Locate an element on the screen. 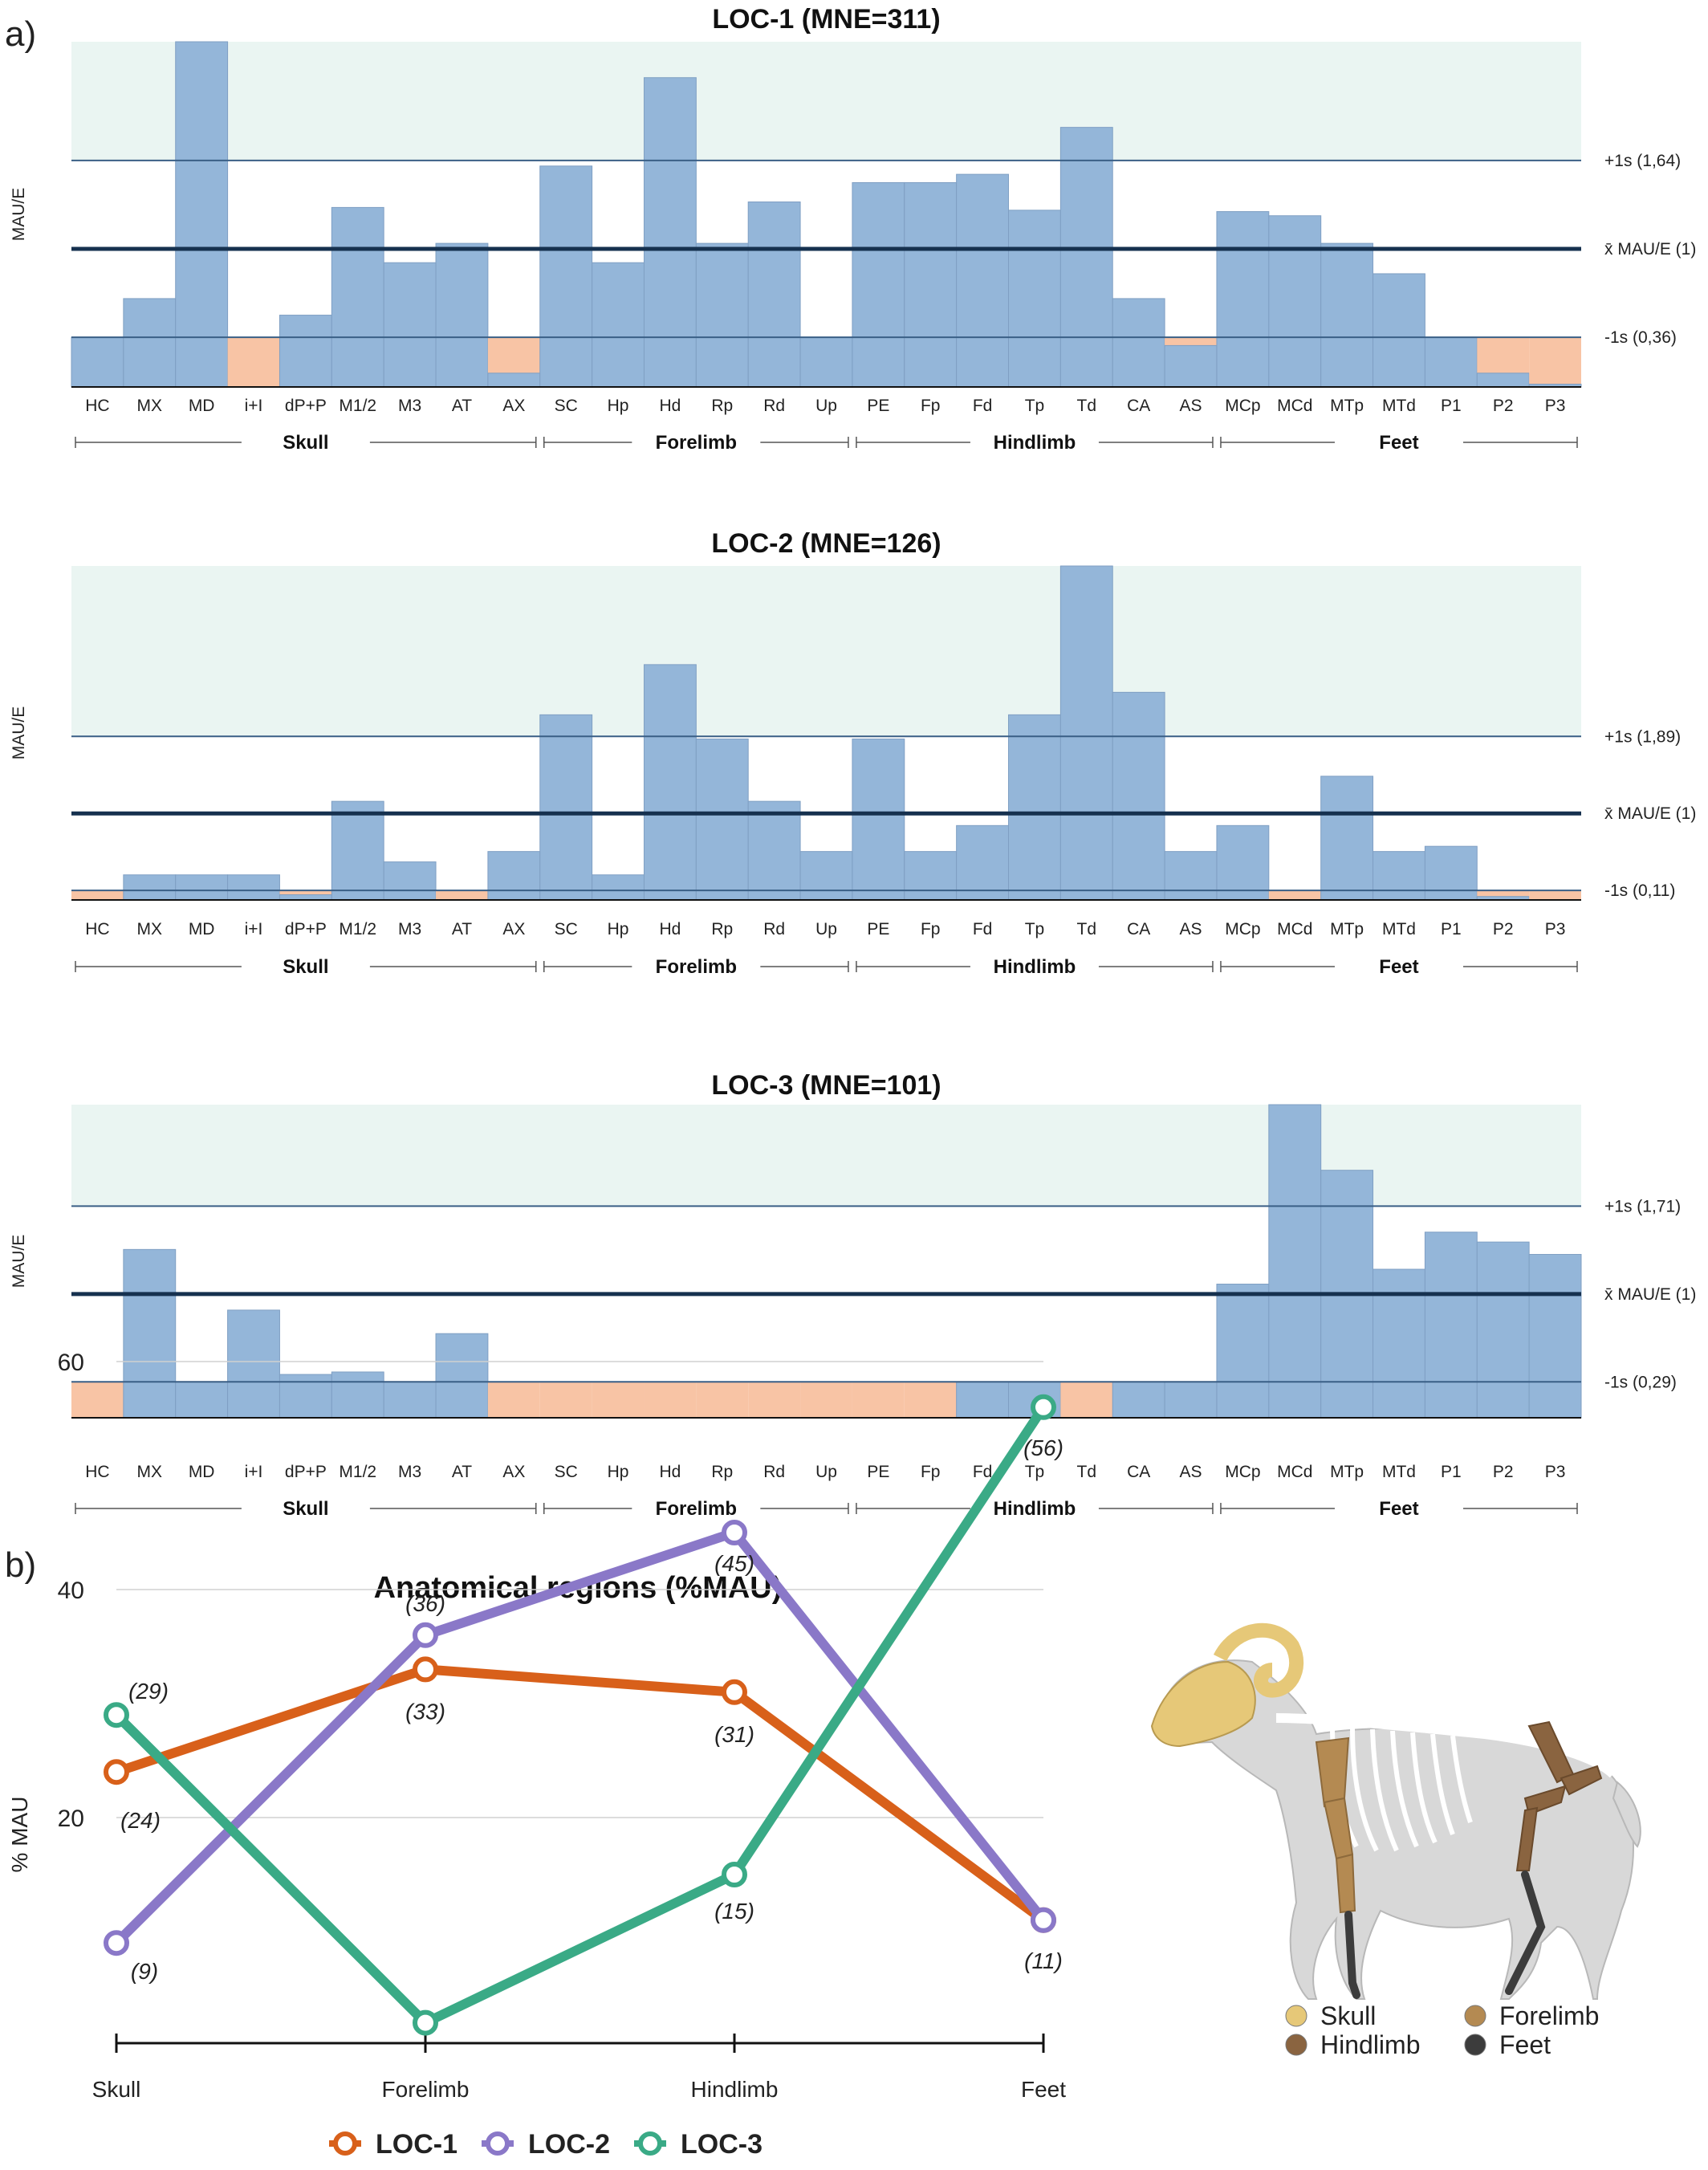 The height and width of the screenshot is (2170, 1708). x-tick-label: AS is located at coordinates (1191, 929).